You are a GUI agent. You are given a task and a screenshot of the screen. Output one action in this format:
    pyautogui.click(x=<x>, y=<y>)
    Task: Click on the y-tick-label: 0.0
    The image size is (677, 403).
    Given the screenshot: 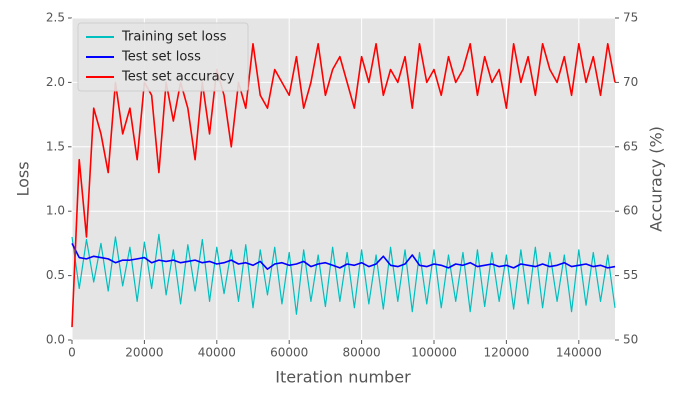 What is the action you would take?
    pyautogui.click(x=55, y=340)
    